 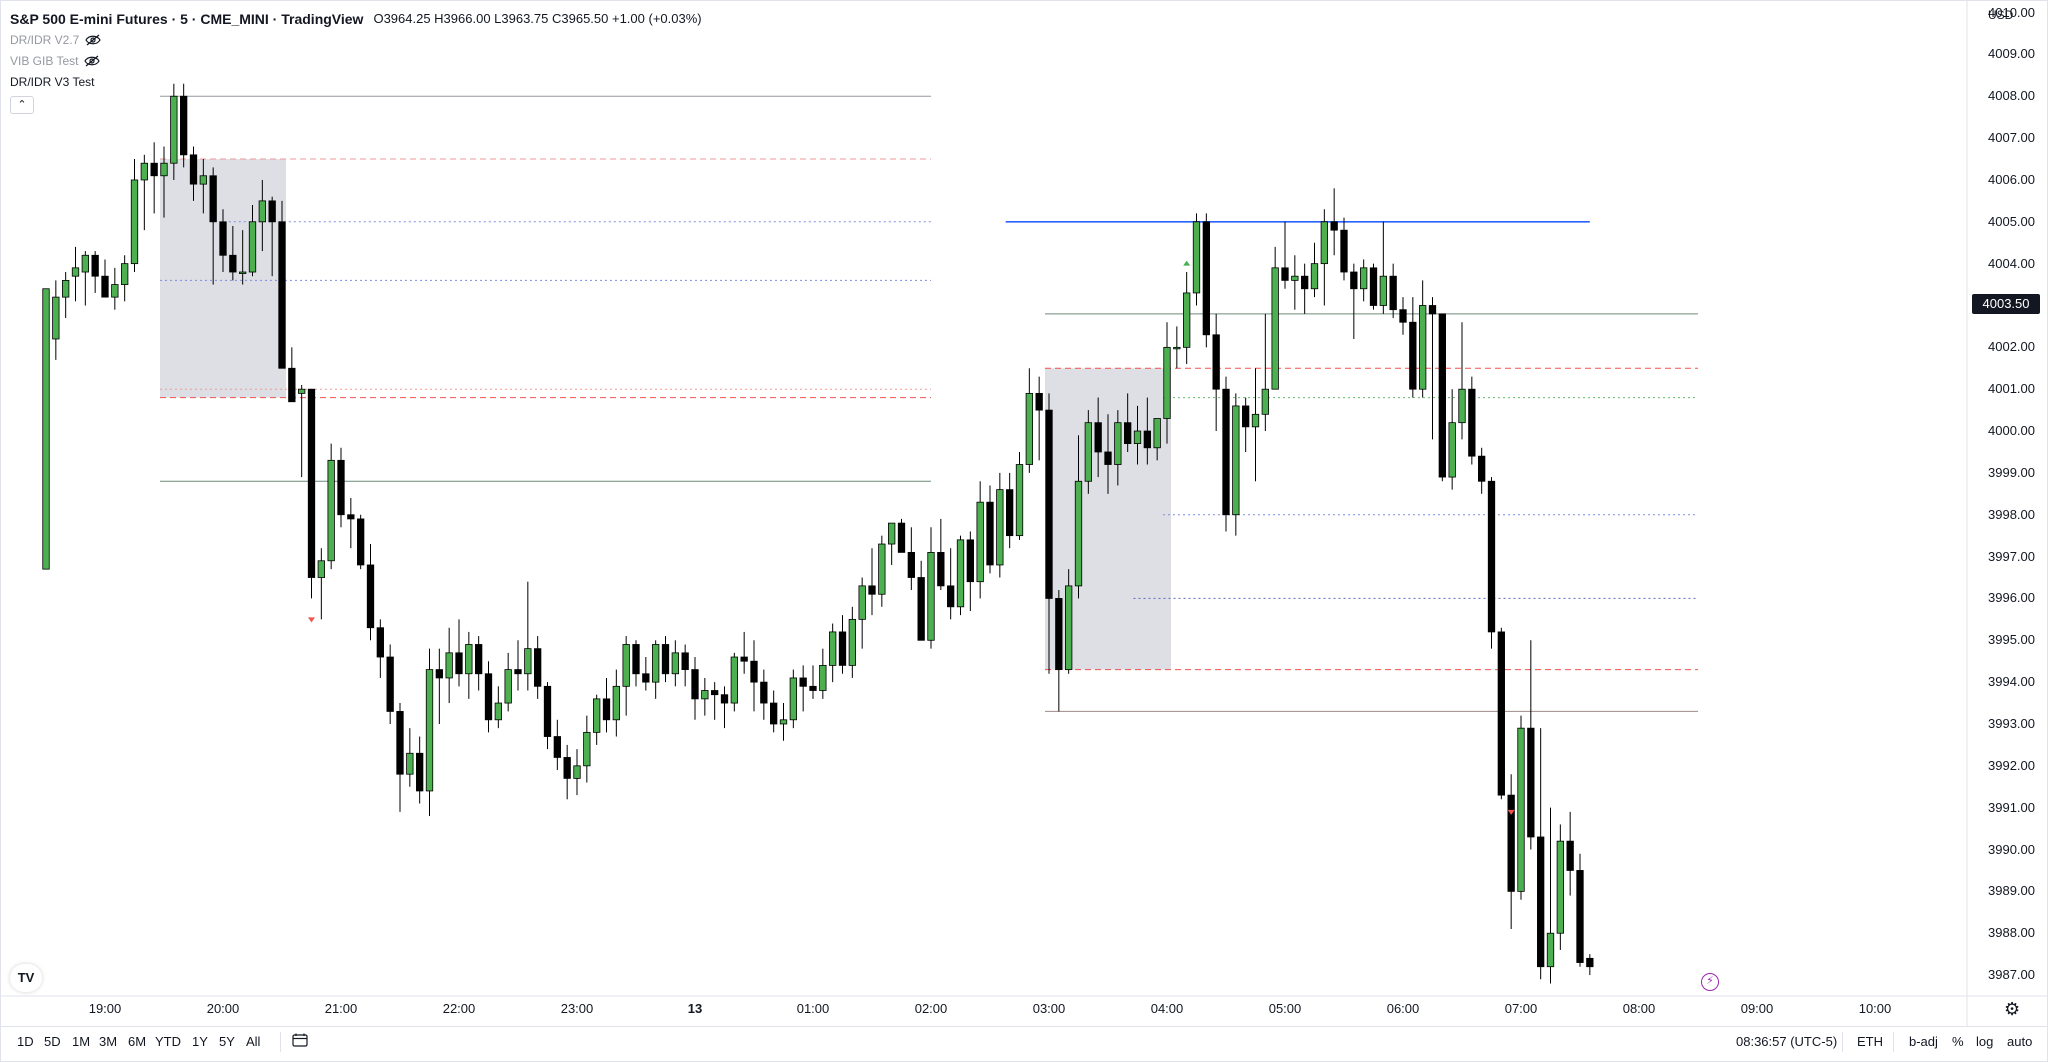 What do you see at coordinates (25, 1041) in the screenshot?
I see `range-button-1d: 1D` at bounding box center [25, 1041].